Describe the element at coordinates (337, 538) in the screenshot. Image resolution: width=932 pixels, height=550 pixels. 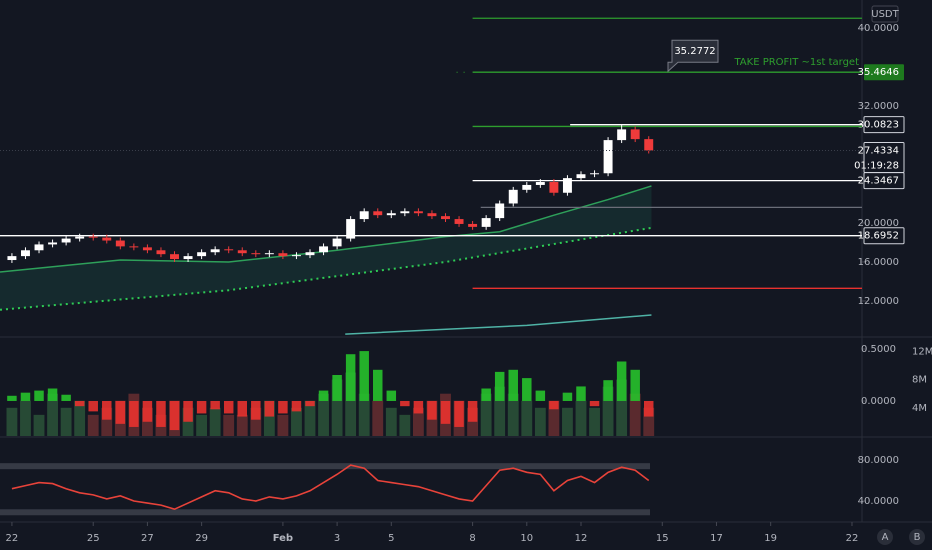
I see `x-tick-label: 3` at that location.